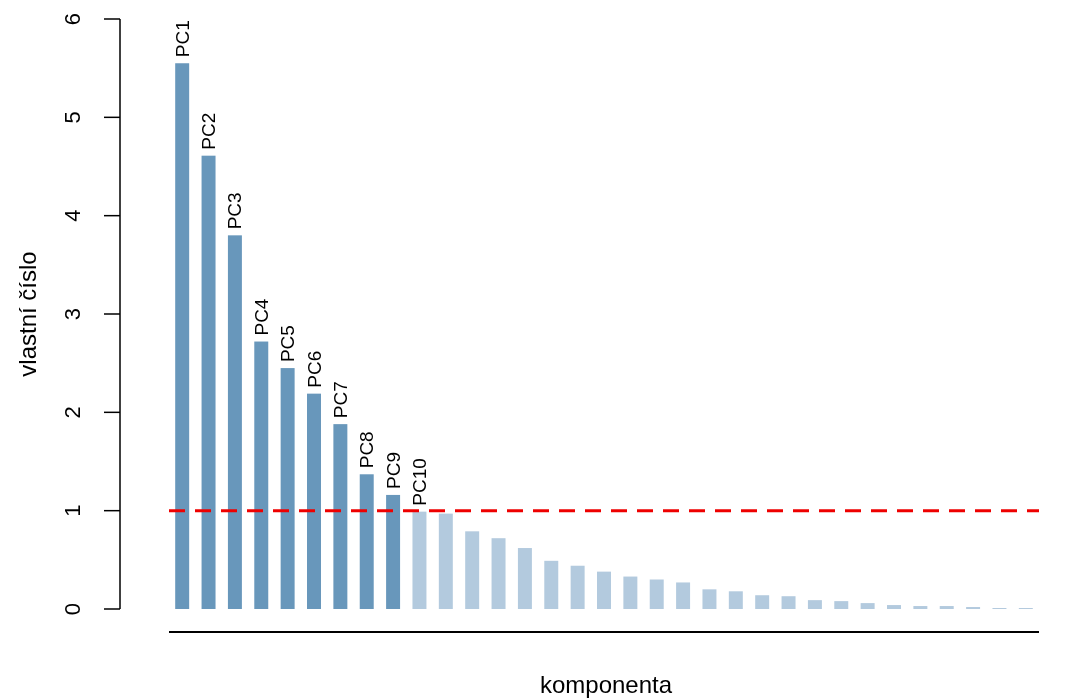 Image resolution: width=1073 pixels, height=700 pixels. What do you see at coordinates (606, 684) in the screenshot?
I see `x-axis-title: komponenta` at bounding box center [606, 684].